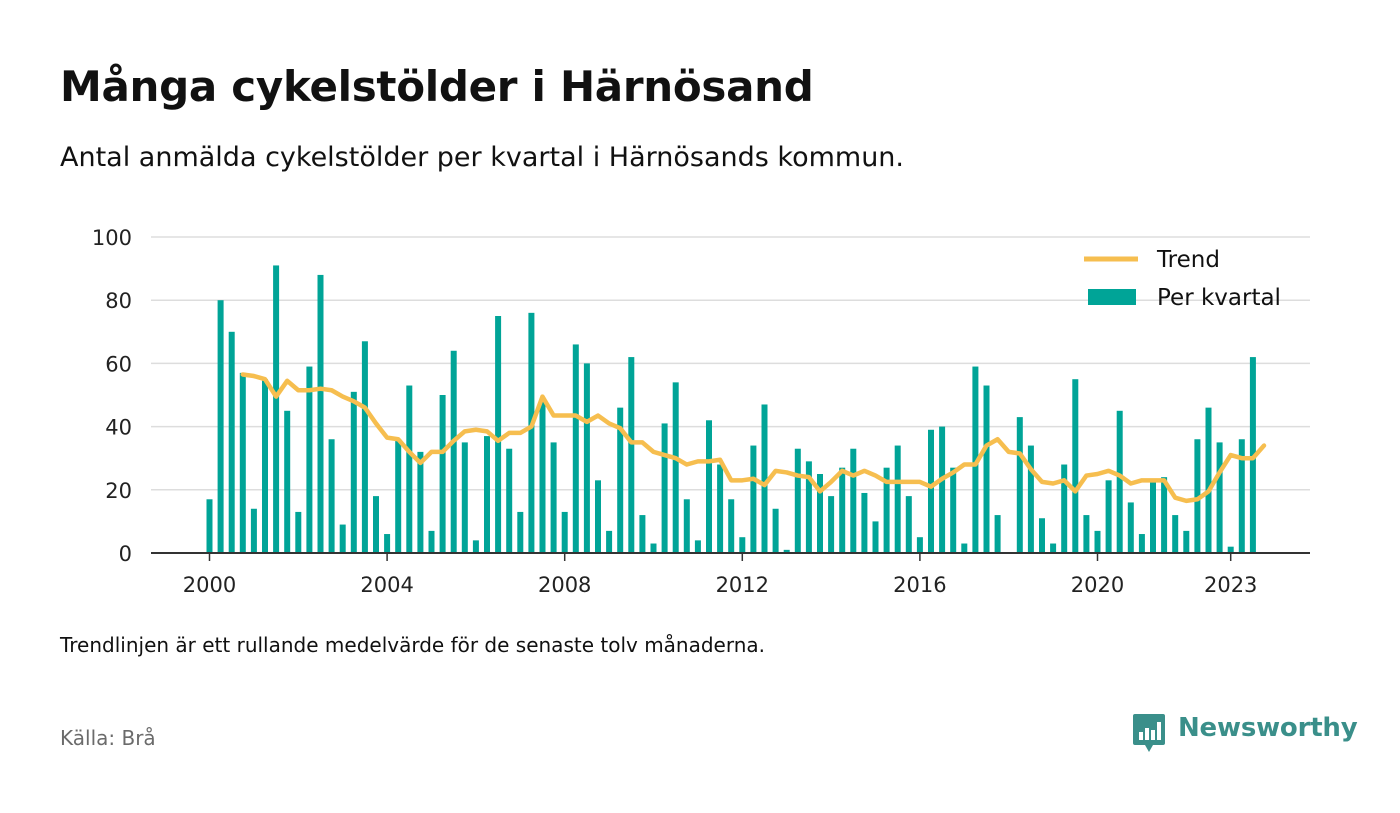 This screenshot has width=1400, height=813. I want to click on x-tick-label: 2004, so click(386, 585).